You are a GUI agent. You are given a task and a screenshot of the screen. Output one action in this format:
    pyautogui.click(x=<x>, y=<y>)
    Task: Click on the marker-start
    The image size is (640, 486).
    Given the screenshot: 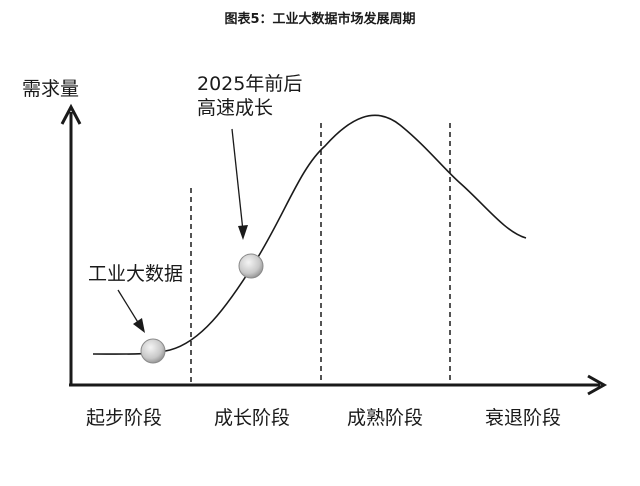 What is the action you would take?
    pyautogui.click(x=153, y=351)
    